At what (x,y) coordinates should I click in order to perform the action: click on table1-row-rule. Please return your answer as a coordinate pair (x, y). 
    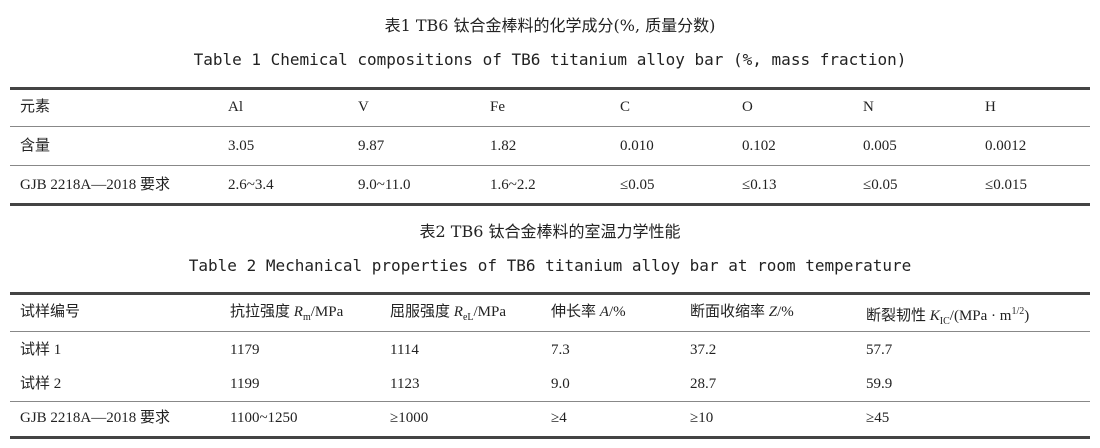
    Looking at the image, I should click on (550, 165).